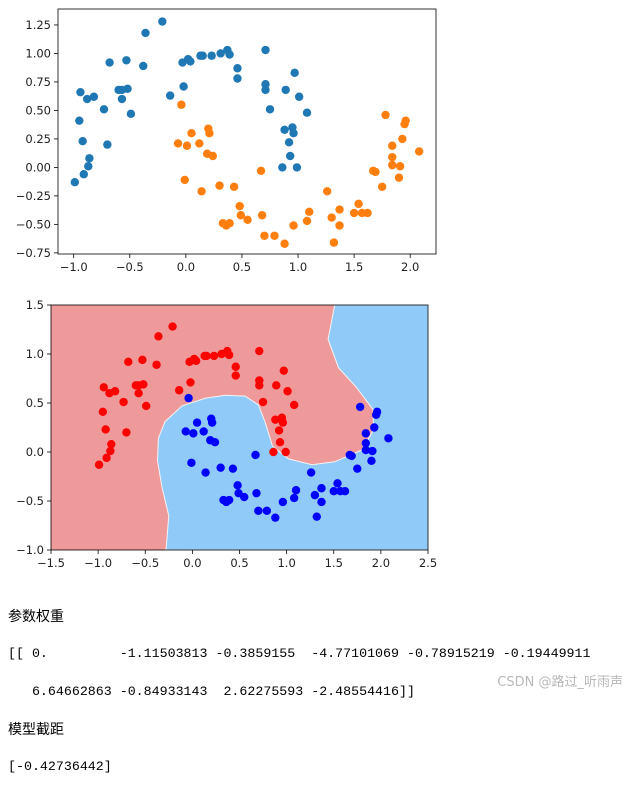 The width and height of the screenshot is (633, 796). What do you see at coordinates (286, 563) in the screenshot?
I see `x-tick-label: 1.0` at bounding box center [286, 563].